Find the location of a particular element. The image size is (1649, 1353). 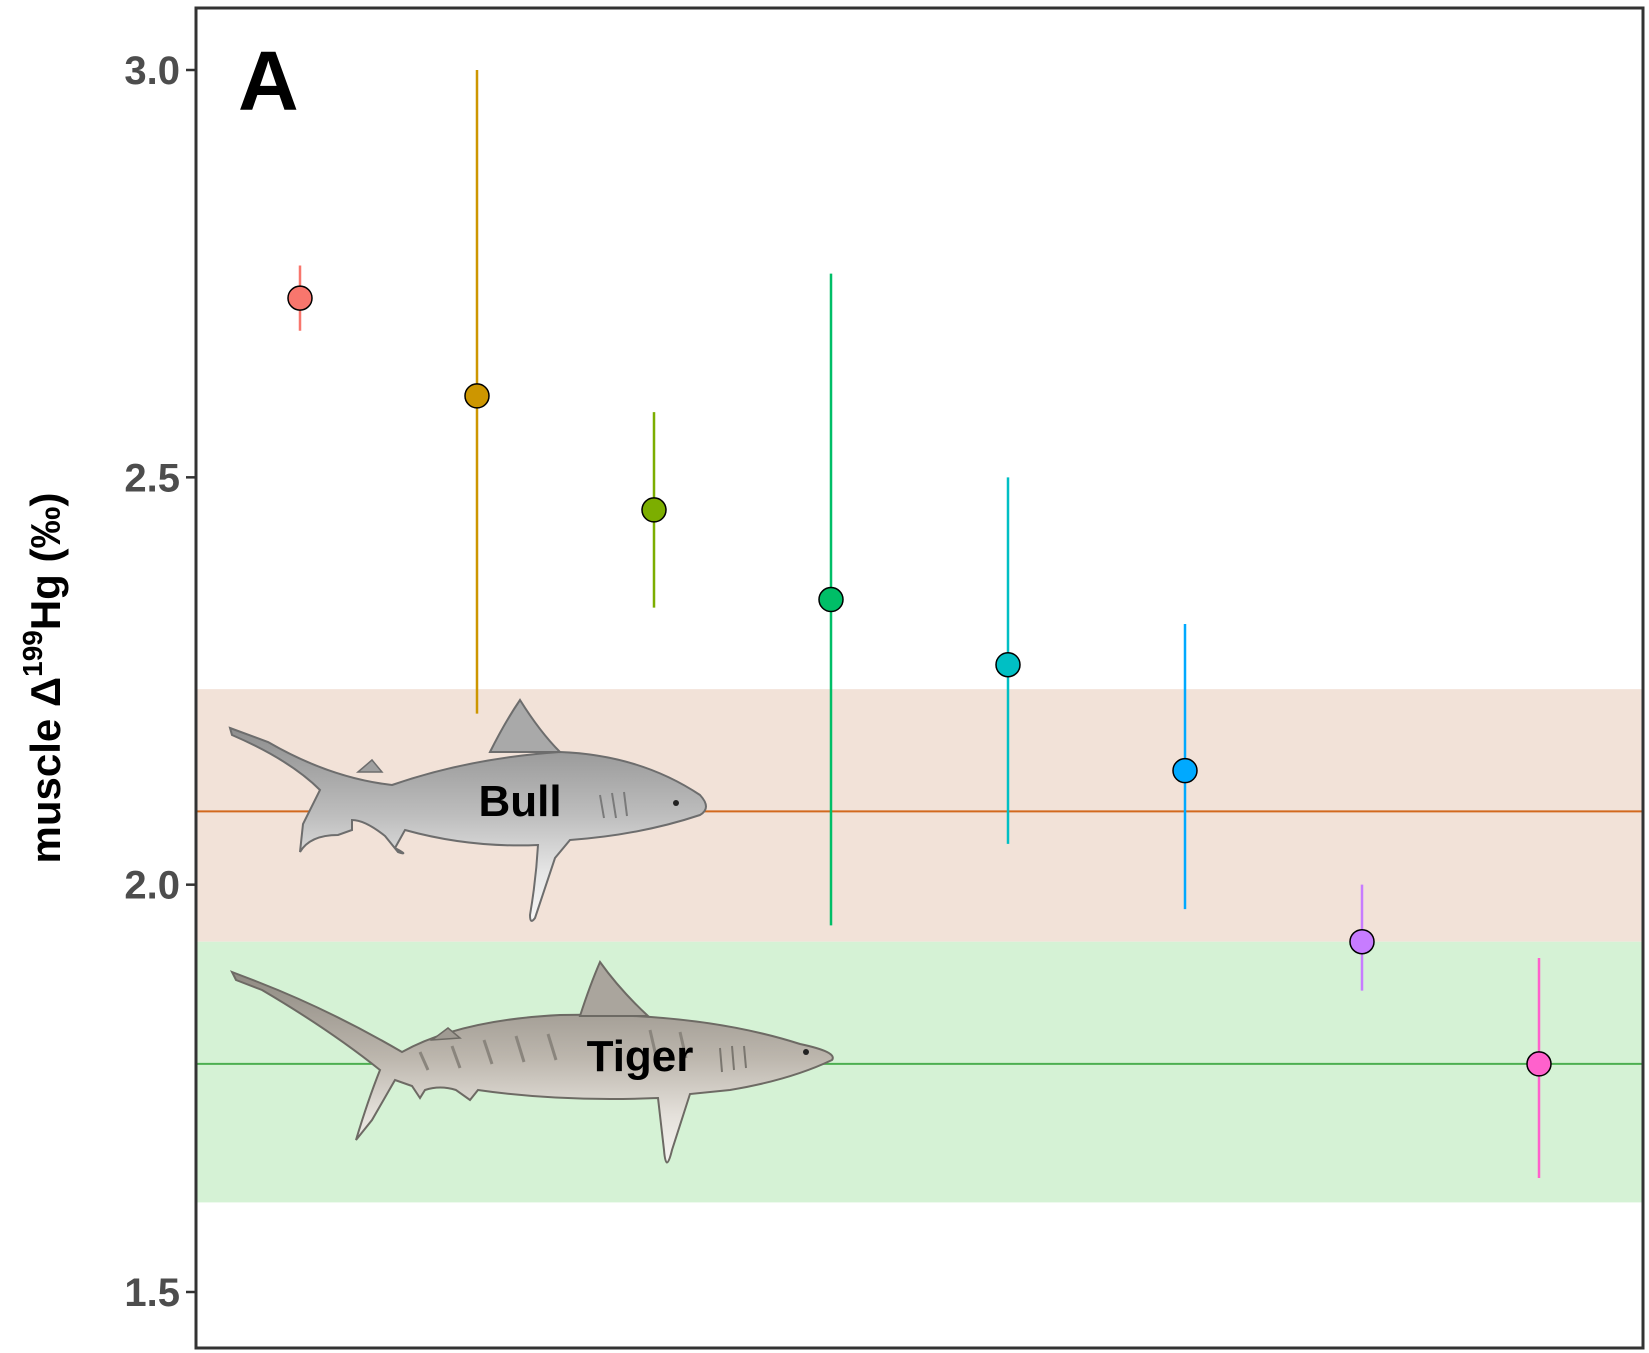

y-tick-label: 3.0 is located at coordinates (152, 71).